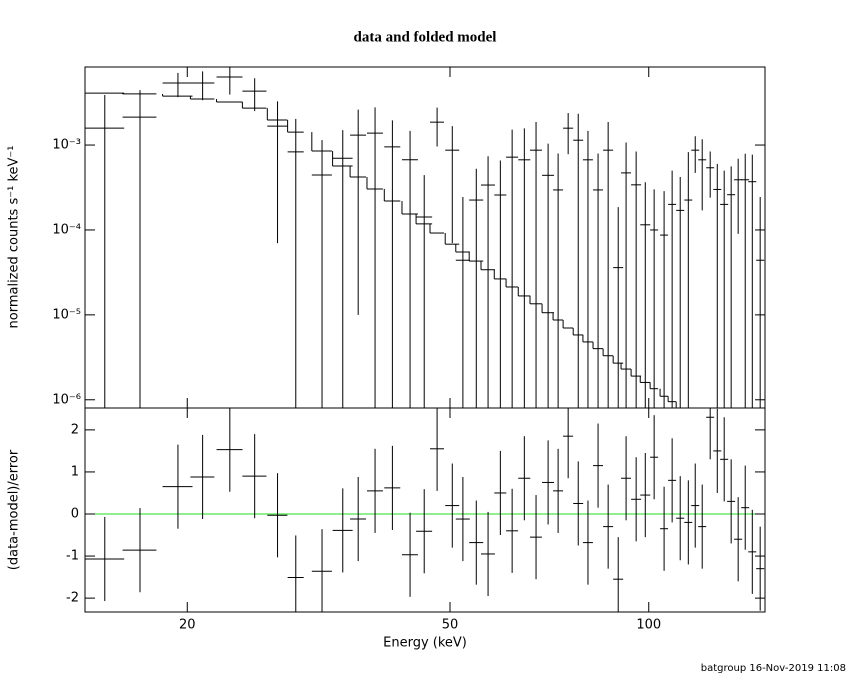 The height and width of the screenshot is (680, 850). I want to click on y-tick-label: 10⁻⁴, so click(66, 229).